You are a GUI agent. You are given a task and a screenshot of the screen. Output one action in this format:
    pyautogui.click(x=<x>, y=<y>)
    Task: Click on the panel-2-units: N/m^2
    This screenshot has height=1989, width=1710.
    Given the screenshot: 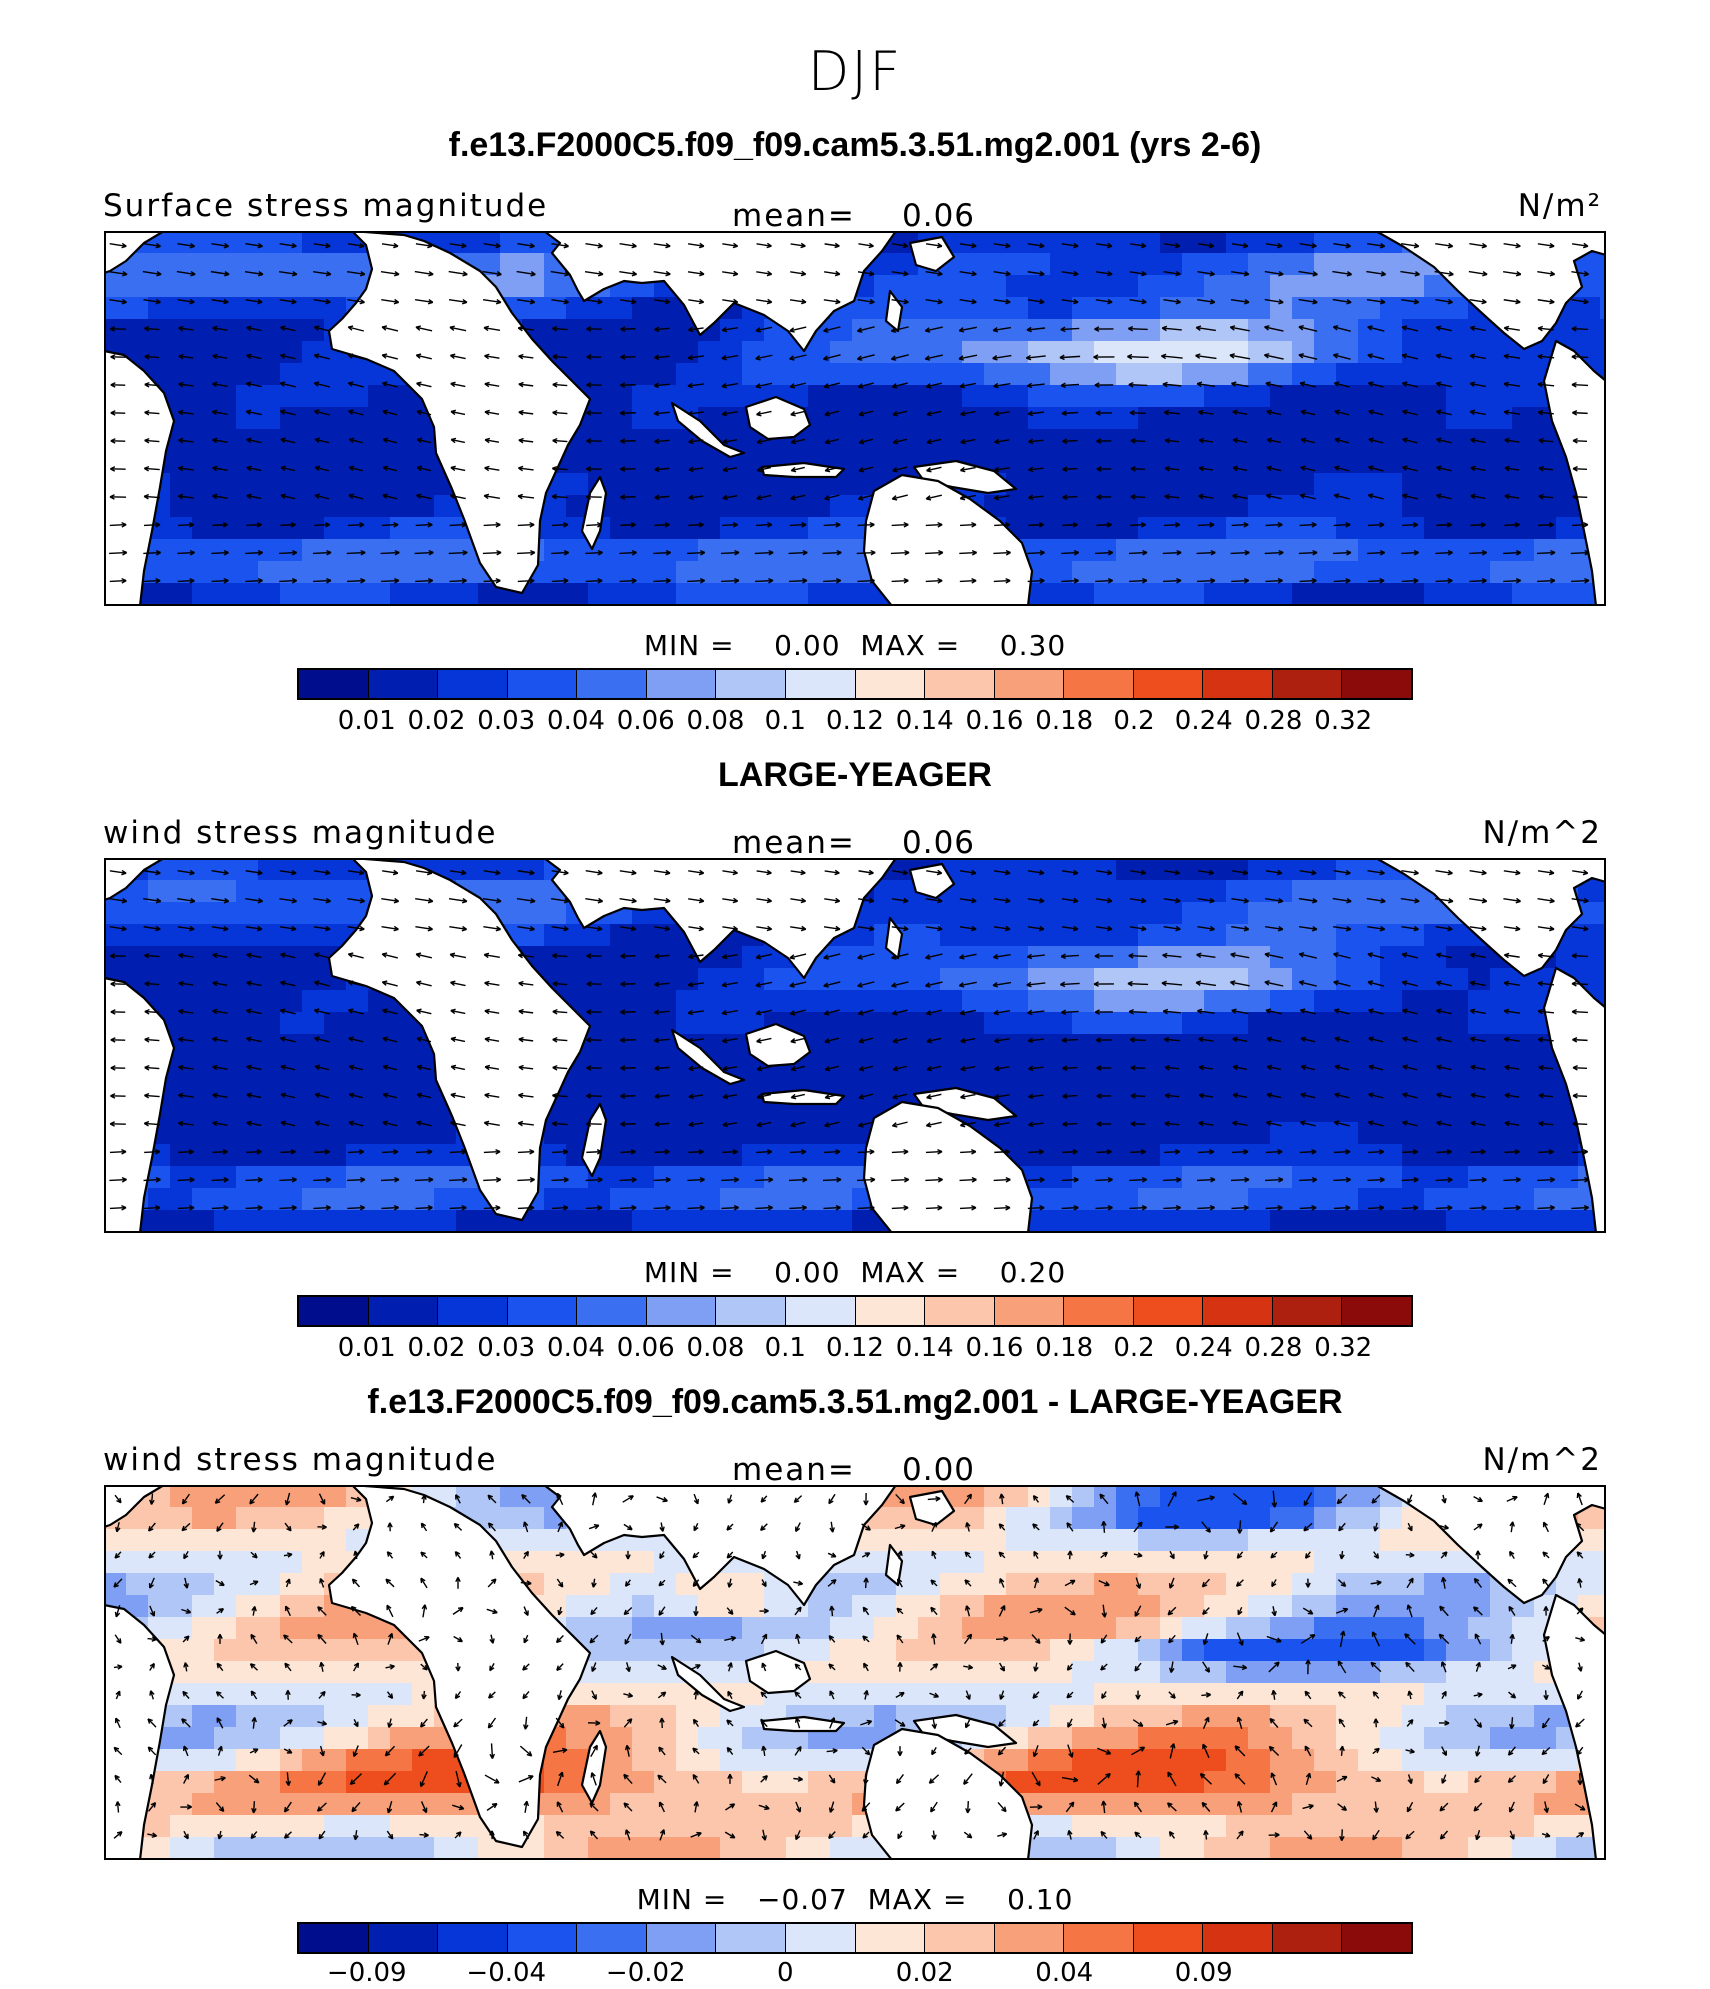 What is the action you would take?
    pyautogui.click(x=1542, y=833)
    